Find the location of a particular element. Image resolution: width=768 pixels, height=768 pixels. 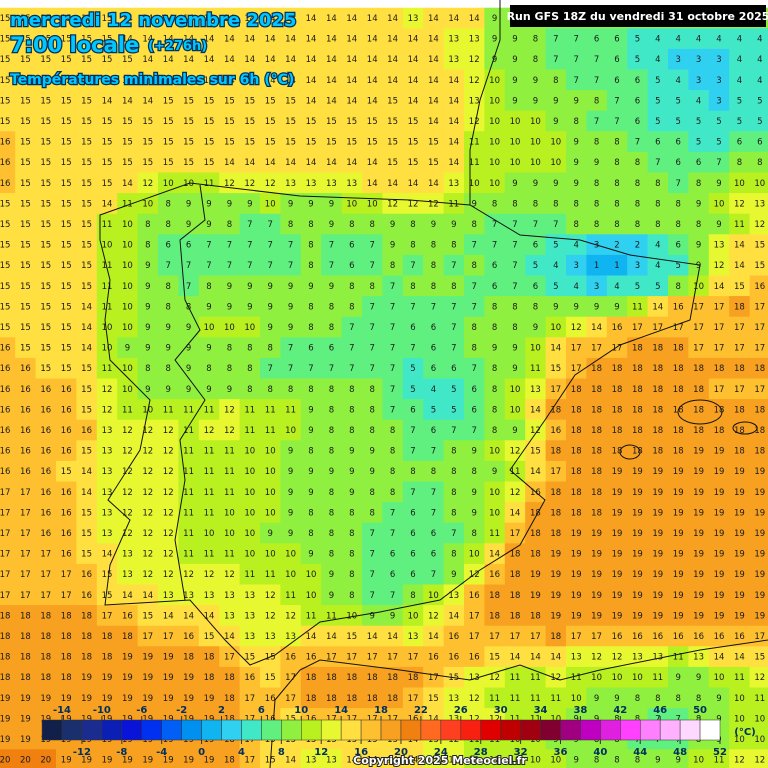

temp-value: 5 is located at coordinates (657, 101).